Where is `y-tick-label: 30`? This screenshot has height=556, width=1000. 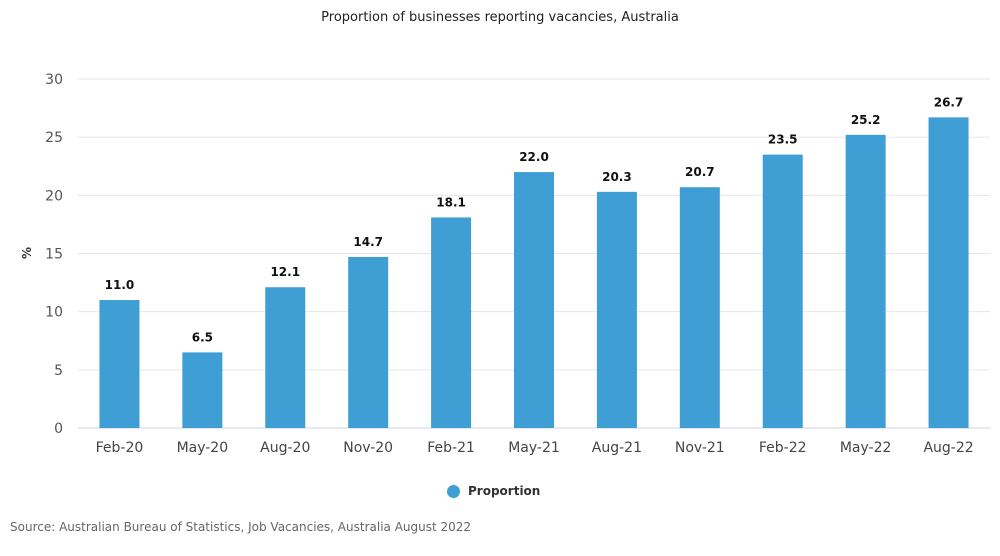
y-tick-label: 30 is located at coordinates (54, 80).